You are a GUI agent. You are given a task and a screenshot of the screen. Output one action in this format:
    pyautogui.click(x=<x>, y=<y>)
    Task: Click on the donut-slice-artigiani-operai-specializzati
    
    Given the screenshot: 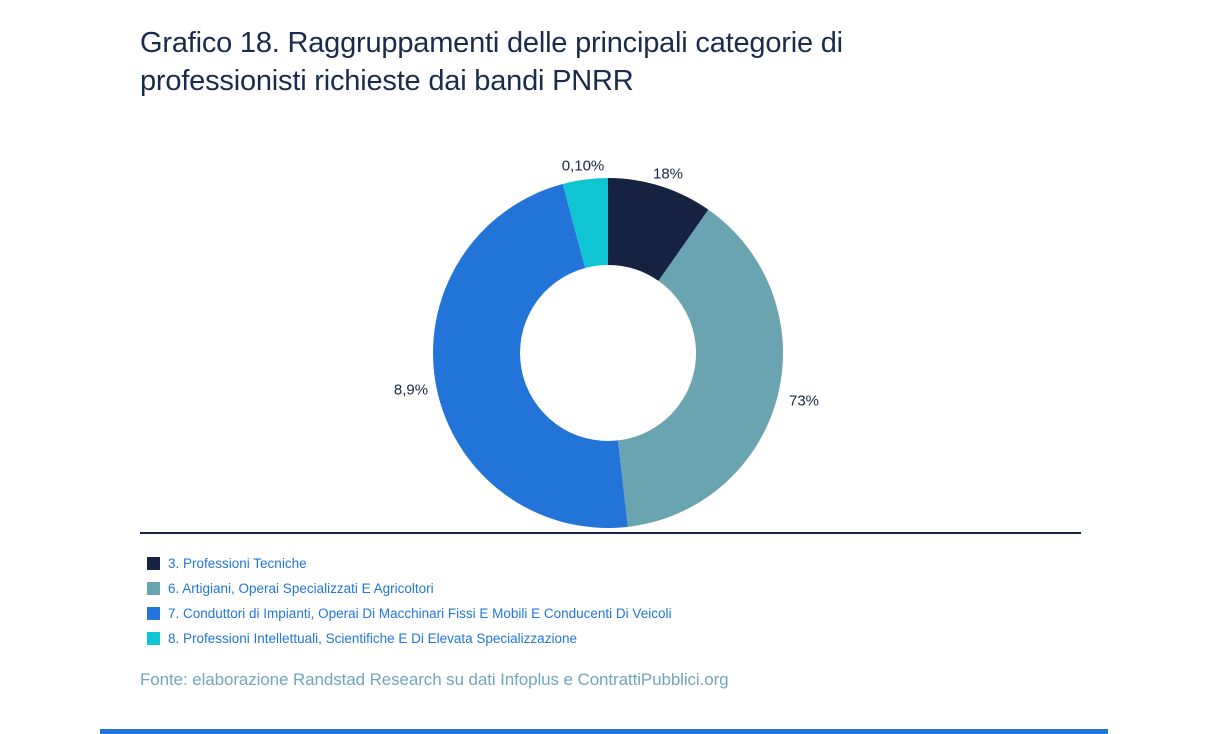 What is the action you would take?
    pyautogui.click(x=700, y=368)
    